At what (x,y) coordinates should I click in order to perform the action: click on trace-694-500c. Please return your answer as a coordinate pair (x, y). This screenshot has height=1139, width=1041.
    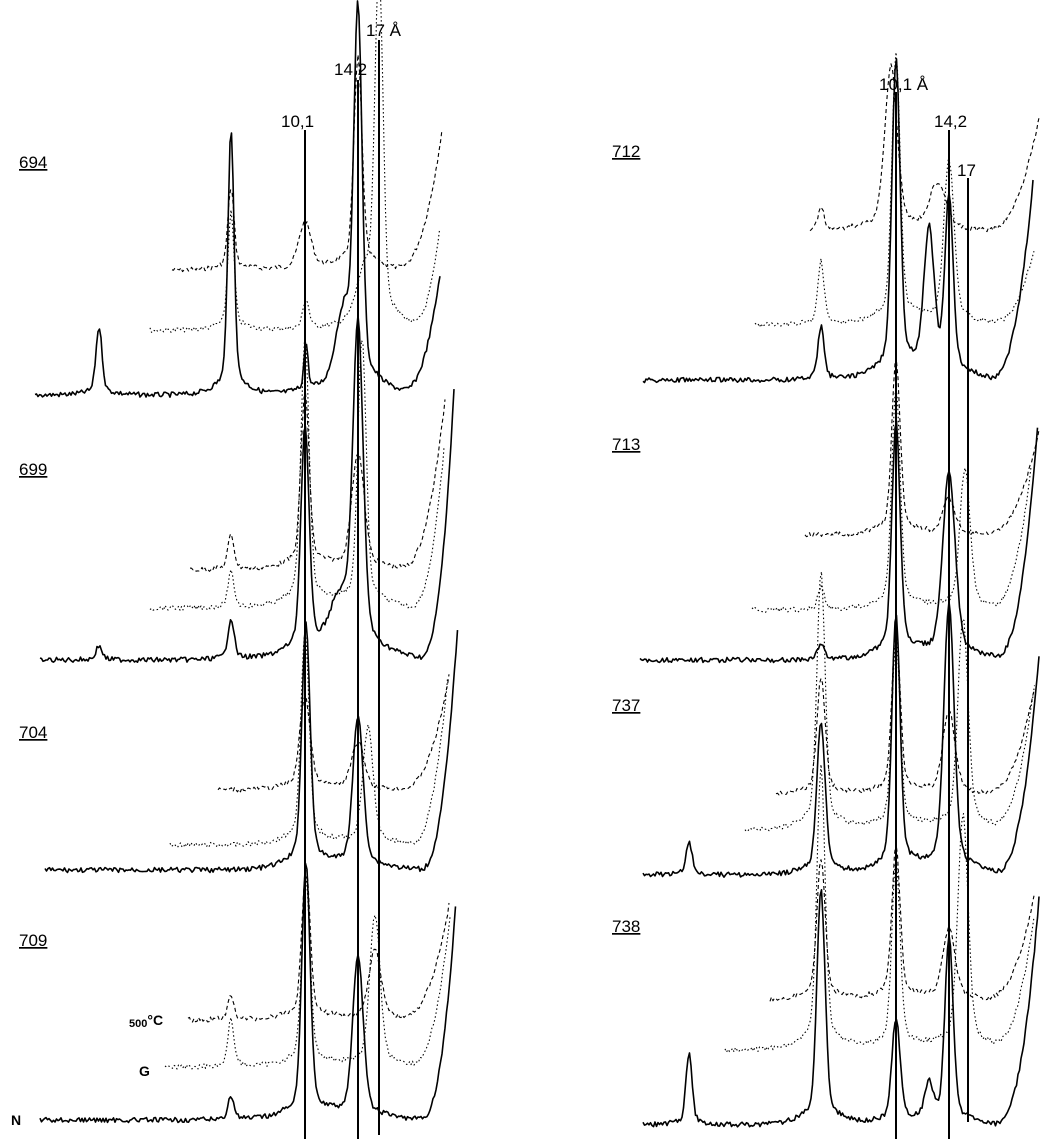
    Looking at the image, I should click on (307, 163).